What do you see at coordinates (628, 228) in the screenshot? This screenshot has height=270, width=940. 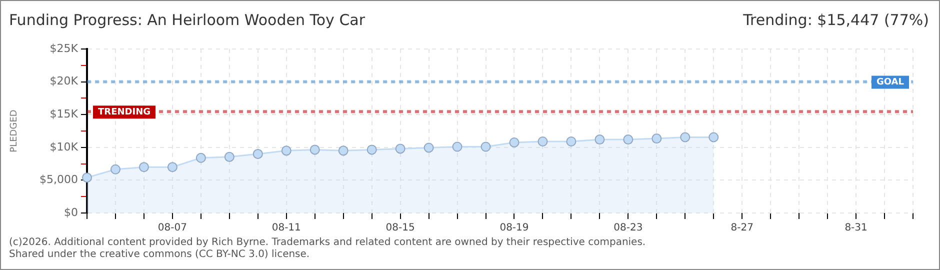 I see `x-tick-label: 08-23` at bounding box center [628, 228].